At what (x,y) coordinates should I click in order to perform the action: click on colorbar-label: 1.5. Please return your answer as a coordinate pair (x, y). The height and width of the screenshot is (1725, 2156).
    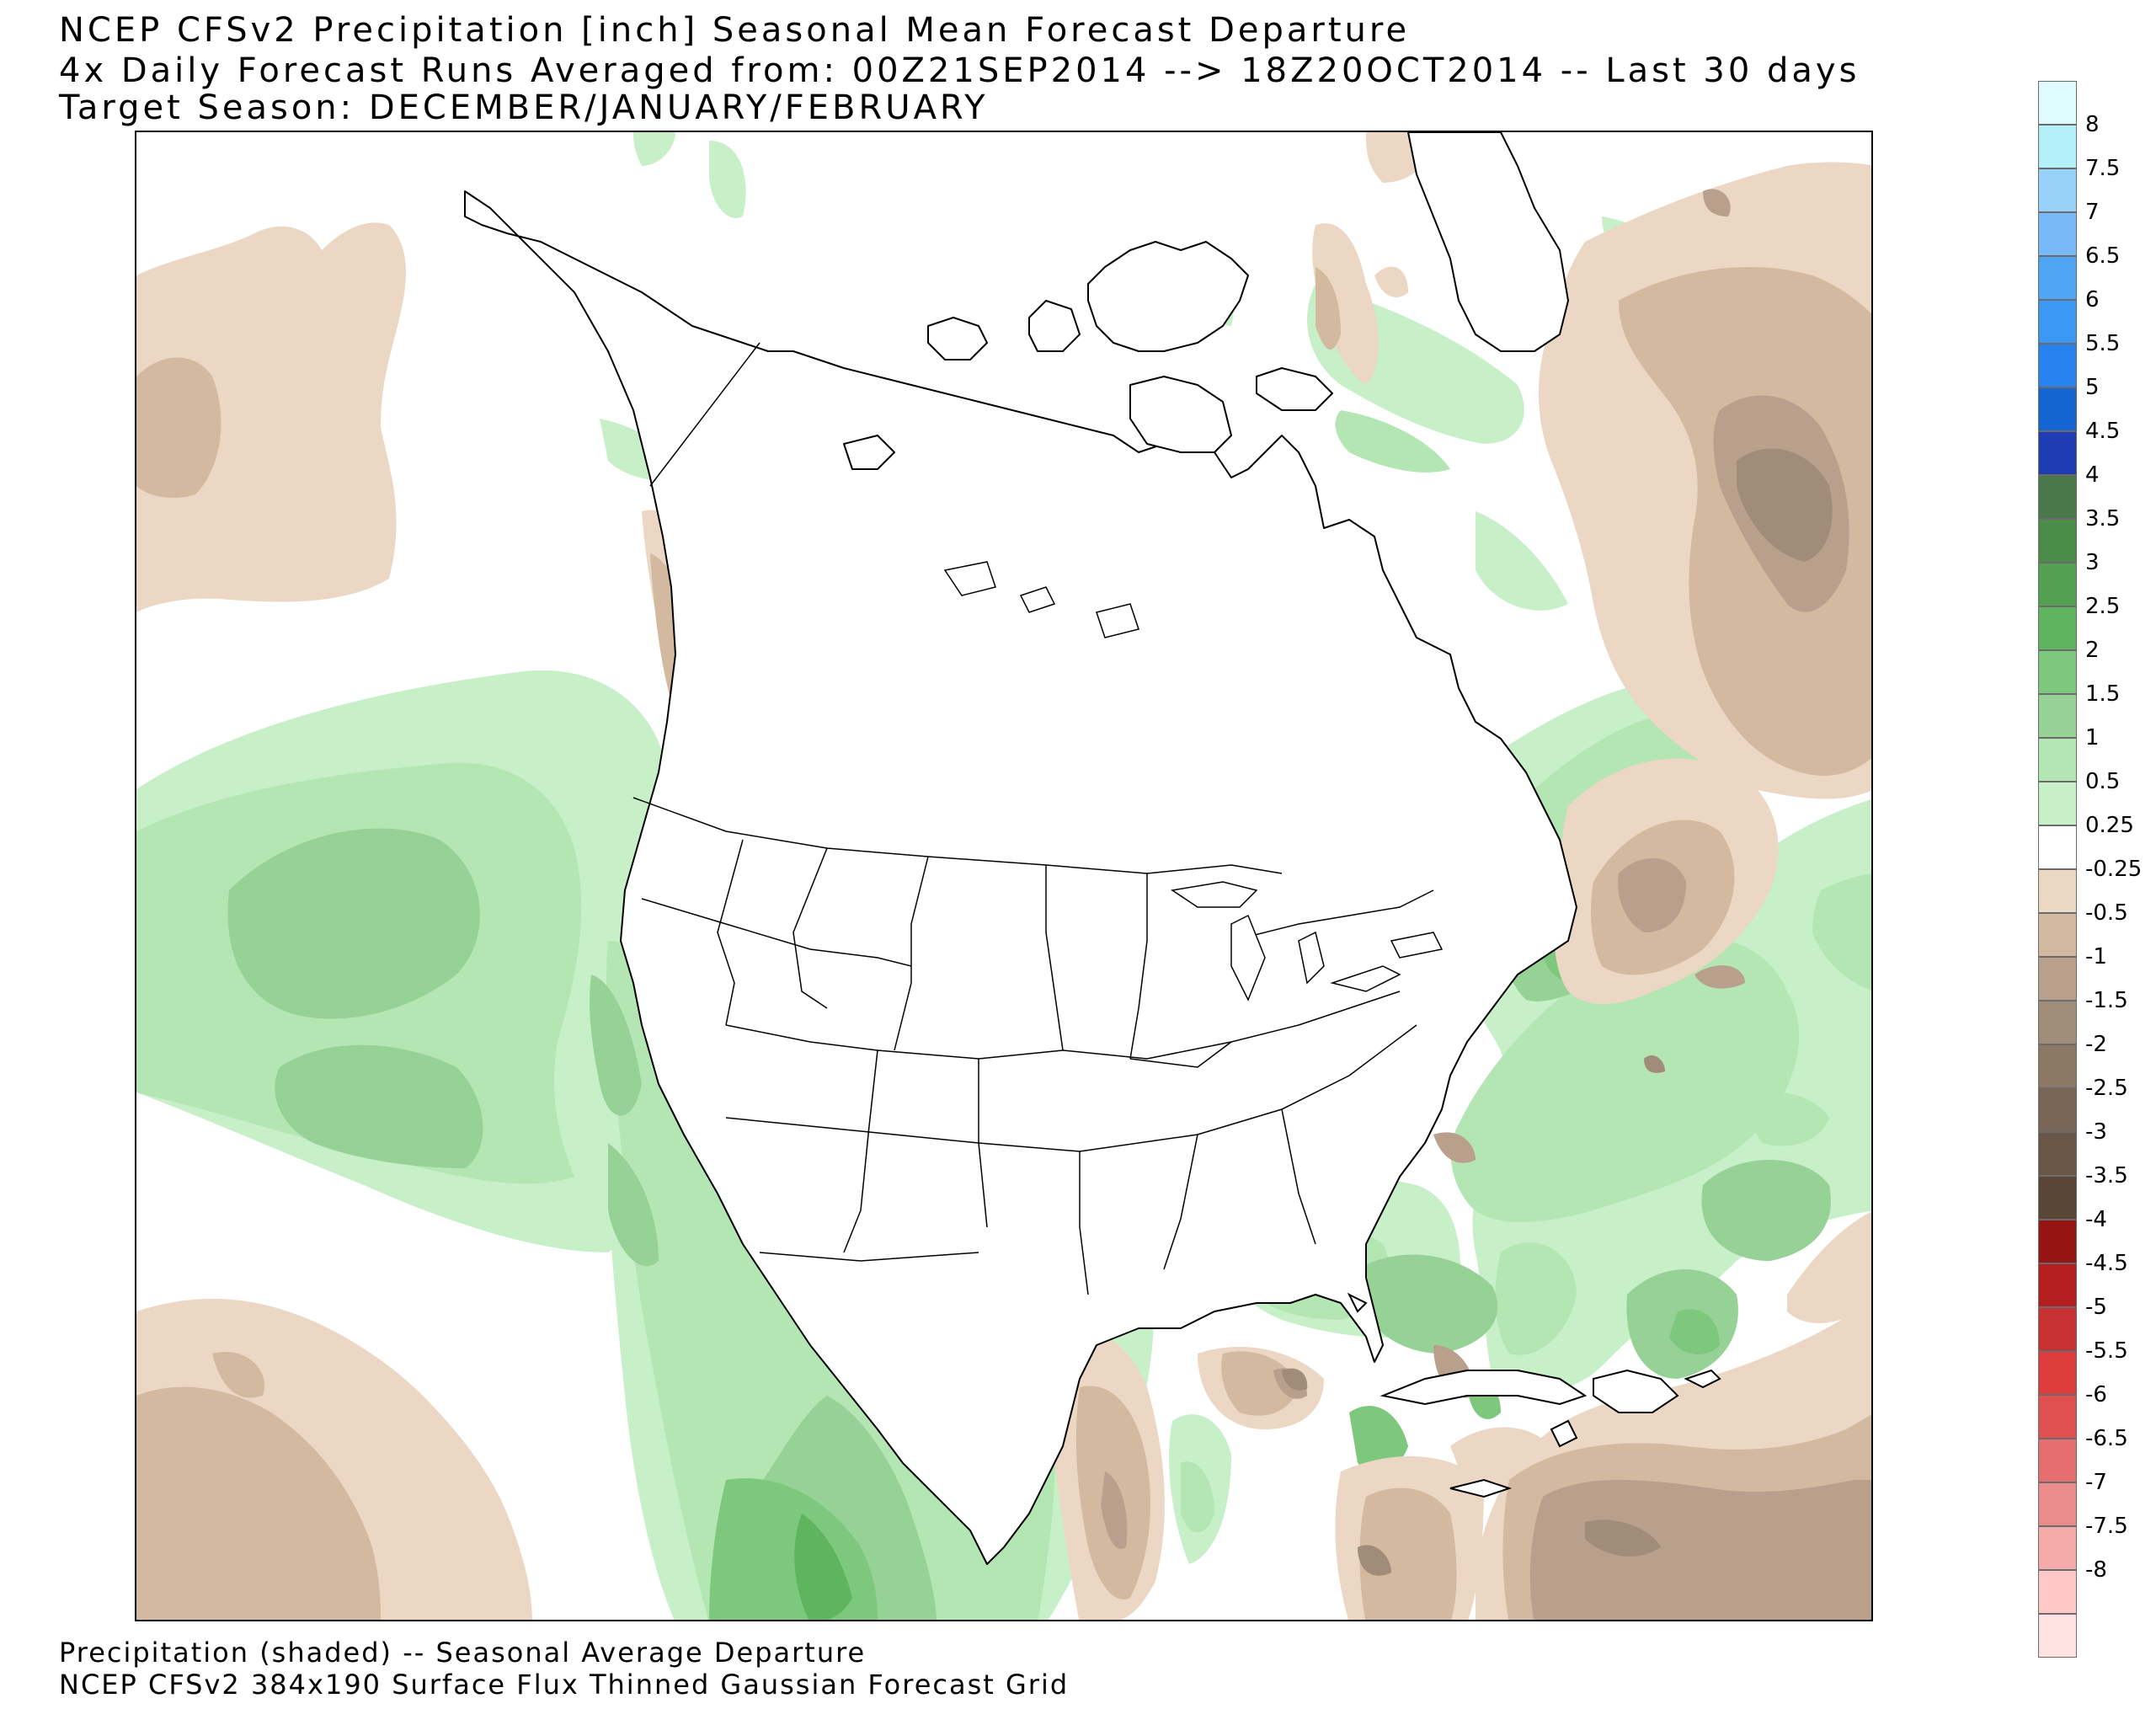
    Looking at the image, I should click on (2103, 694).